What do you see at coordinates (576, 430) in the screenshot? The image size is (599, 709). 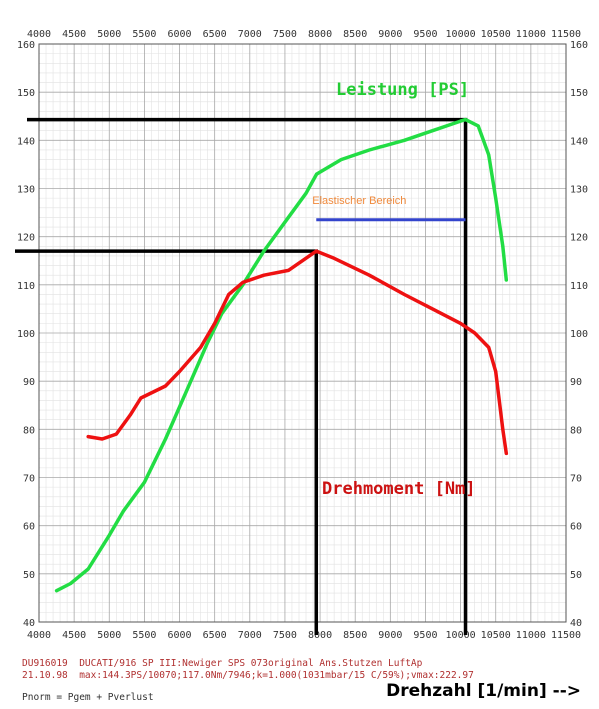 I see `y-tick-label-right: 80` at bounding box center [576, 430].